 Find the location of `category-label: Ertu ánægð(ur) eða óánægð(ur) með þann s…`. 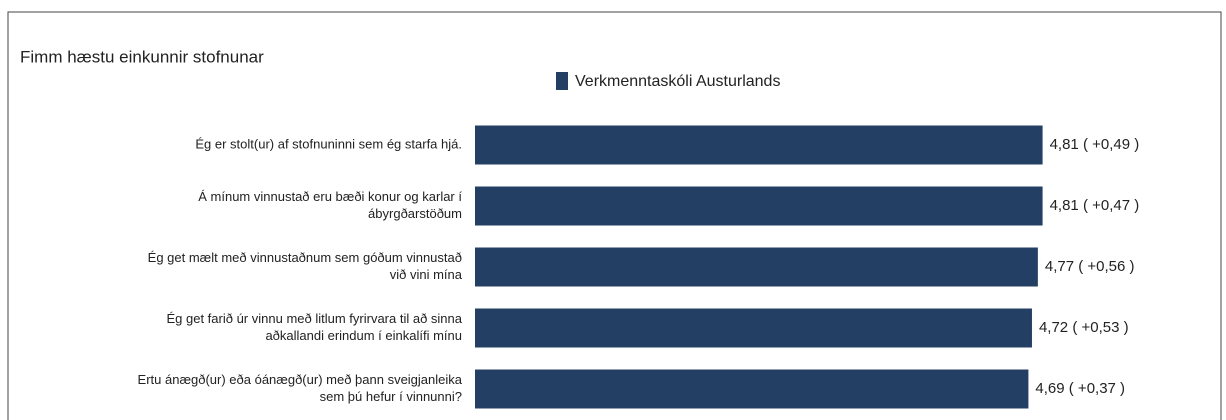

category-label: Ertu ánægð(ur) eða óánægð(ur) með þann s… is located at coordinates (300, 379).